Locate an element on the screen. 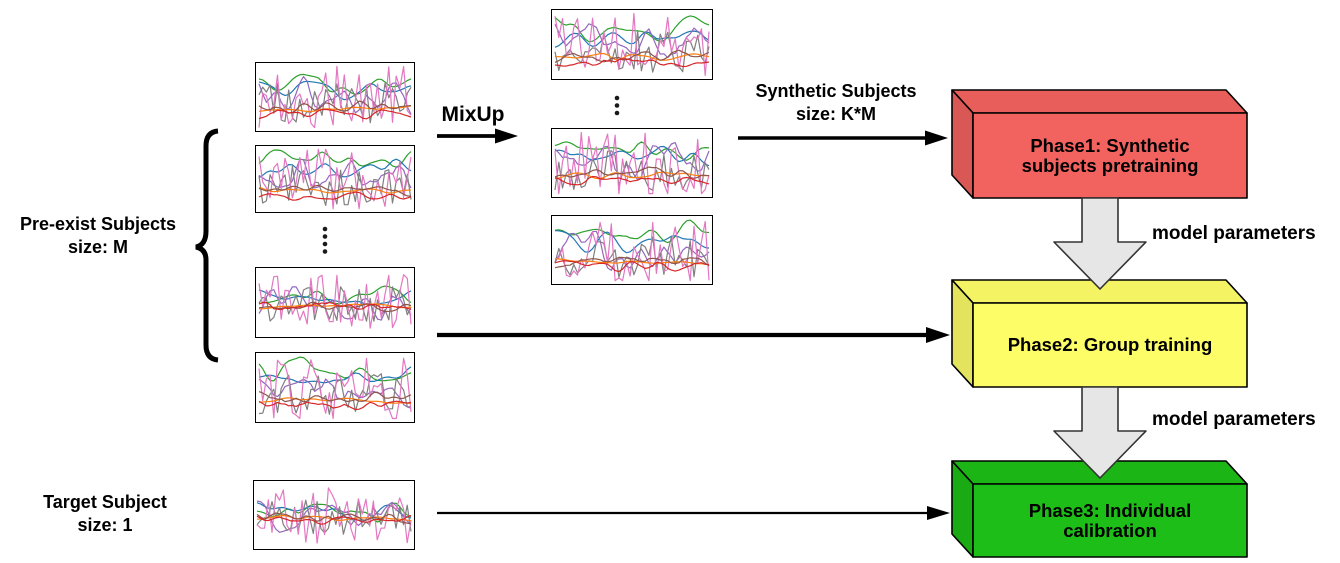 Image resolution: width=1340 pixels, height=563 pixels. group-training-arrow is located at coordinates (693, 335).